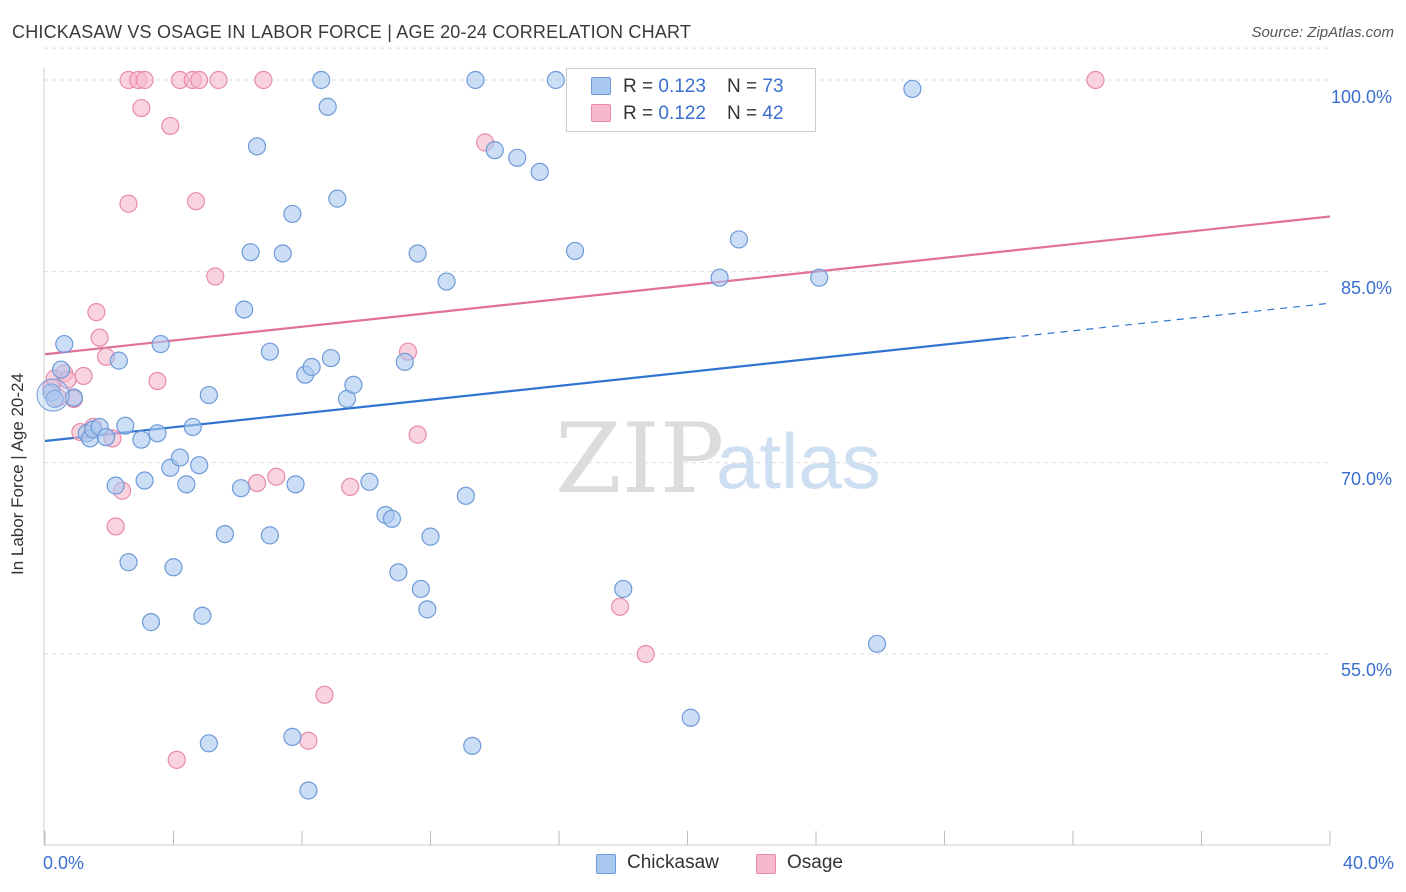  Describe the element at coordinates (17, 474) in the screenshot. I see `y-axis-label: In Labor Force | Age 20-24` at that location.